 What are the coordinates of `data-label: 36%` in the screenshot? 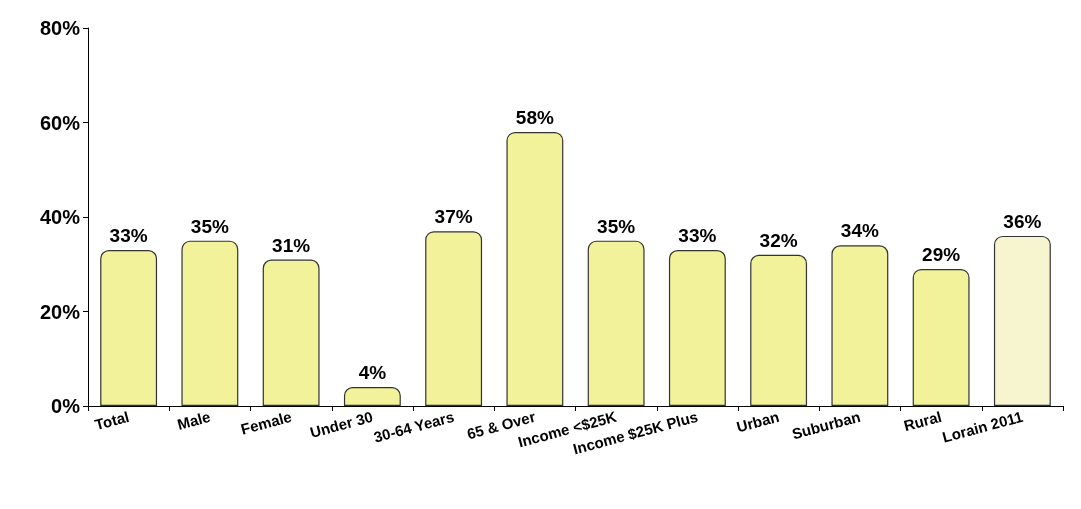 It's located at (1022, 221).